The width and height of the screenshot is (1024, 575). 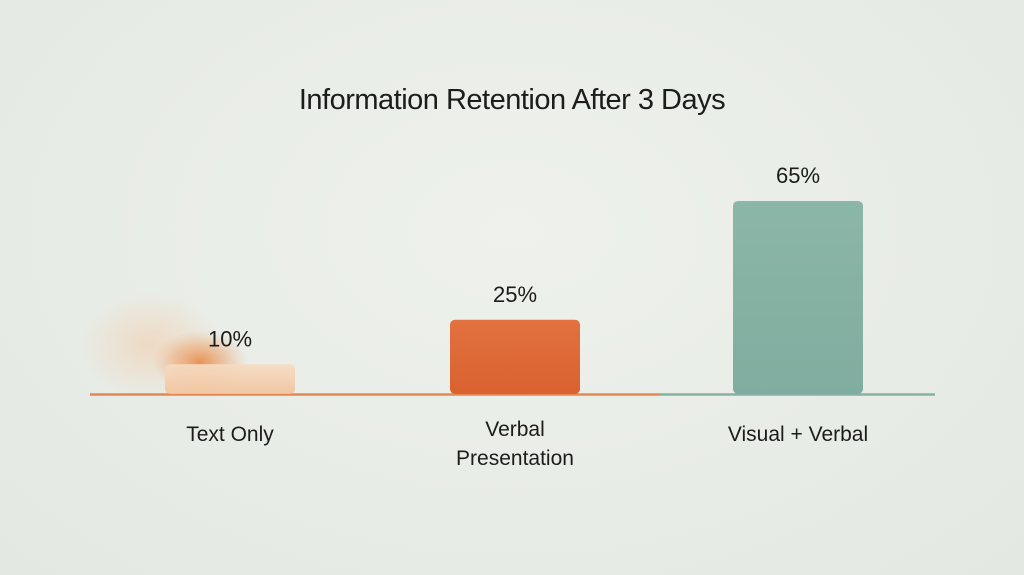 What do you see at coordinates (230, 379) in the screenshot?
I see `bar-text-only` at bounding box center [230, 379].